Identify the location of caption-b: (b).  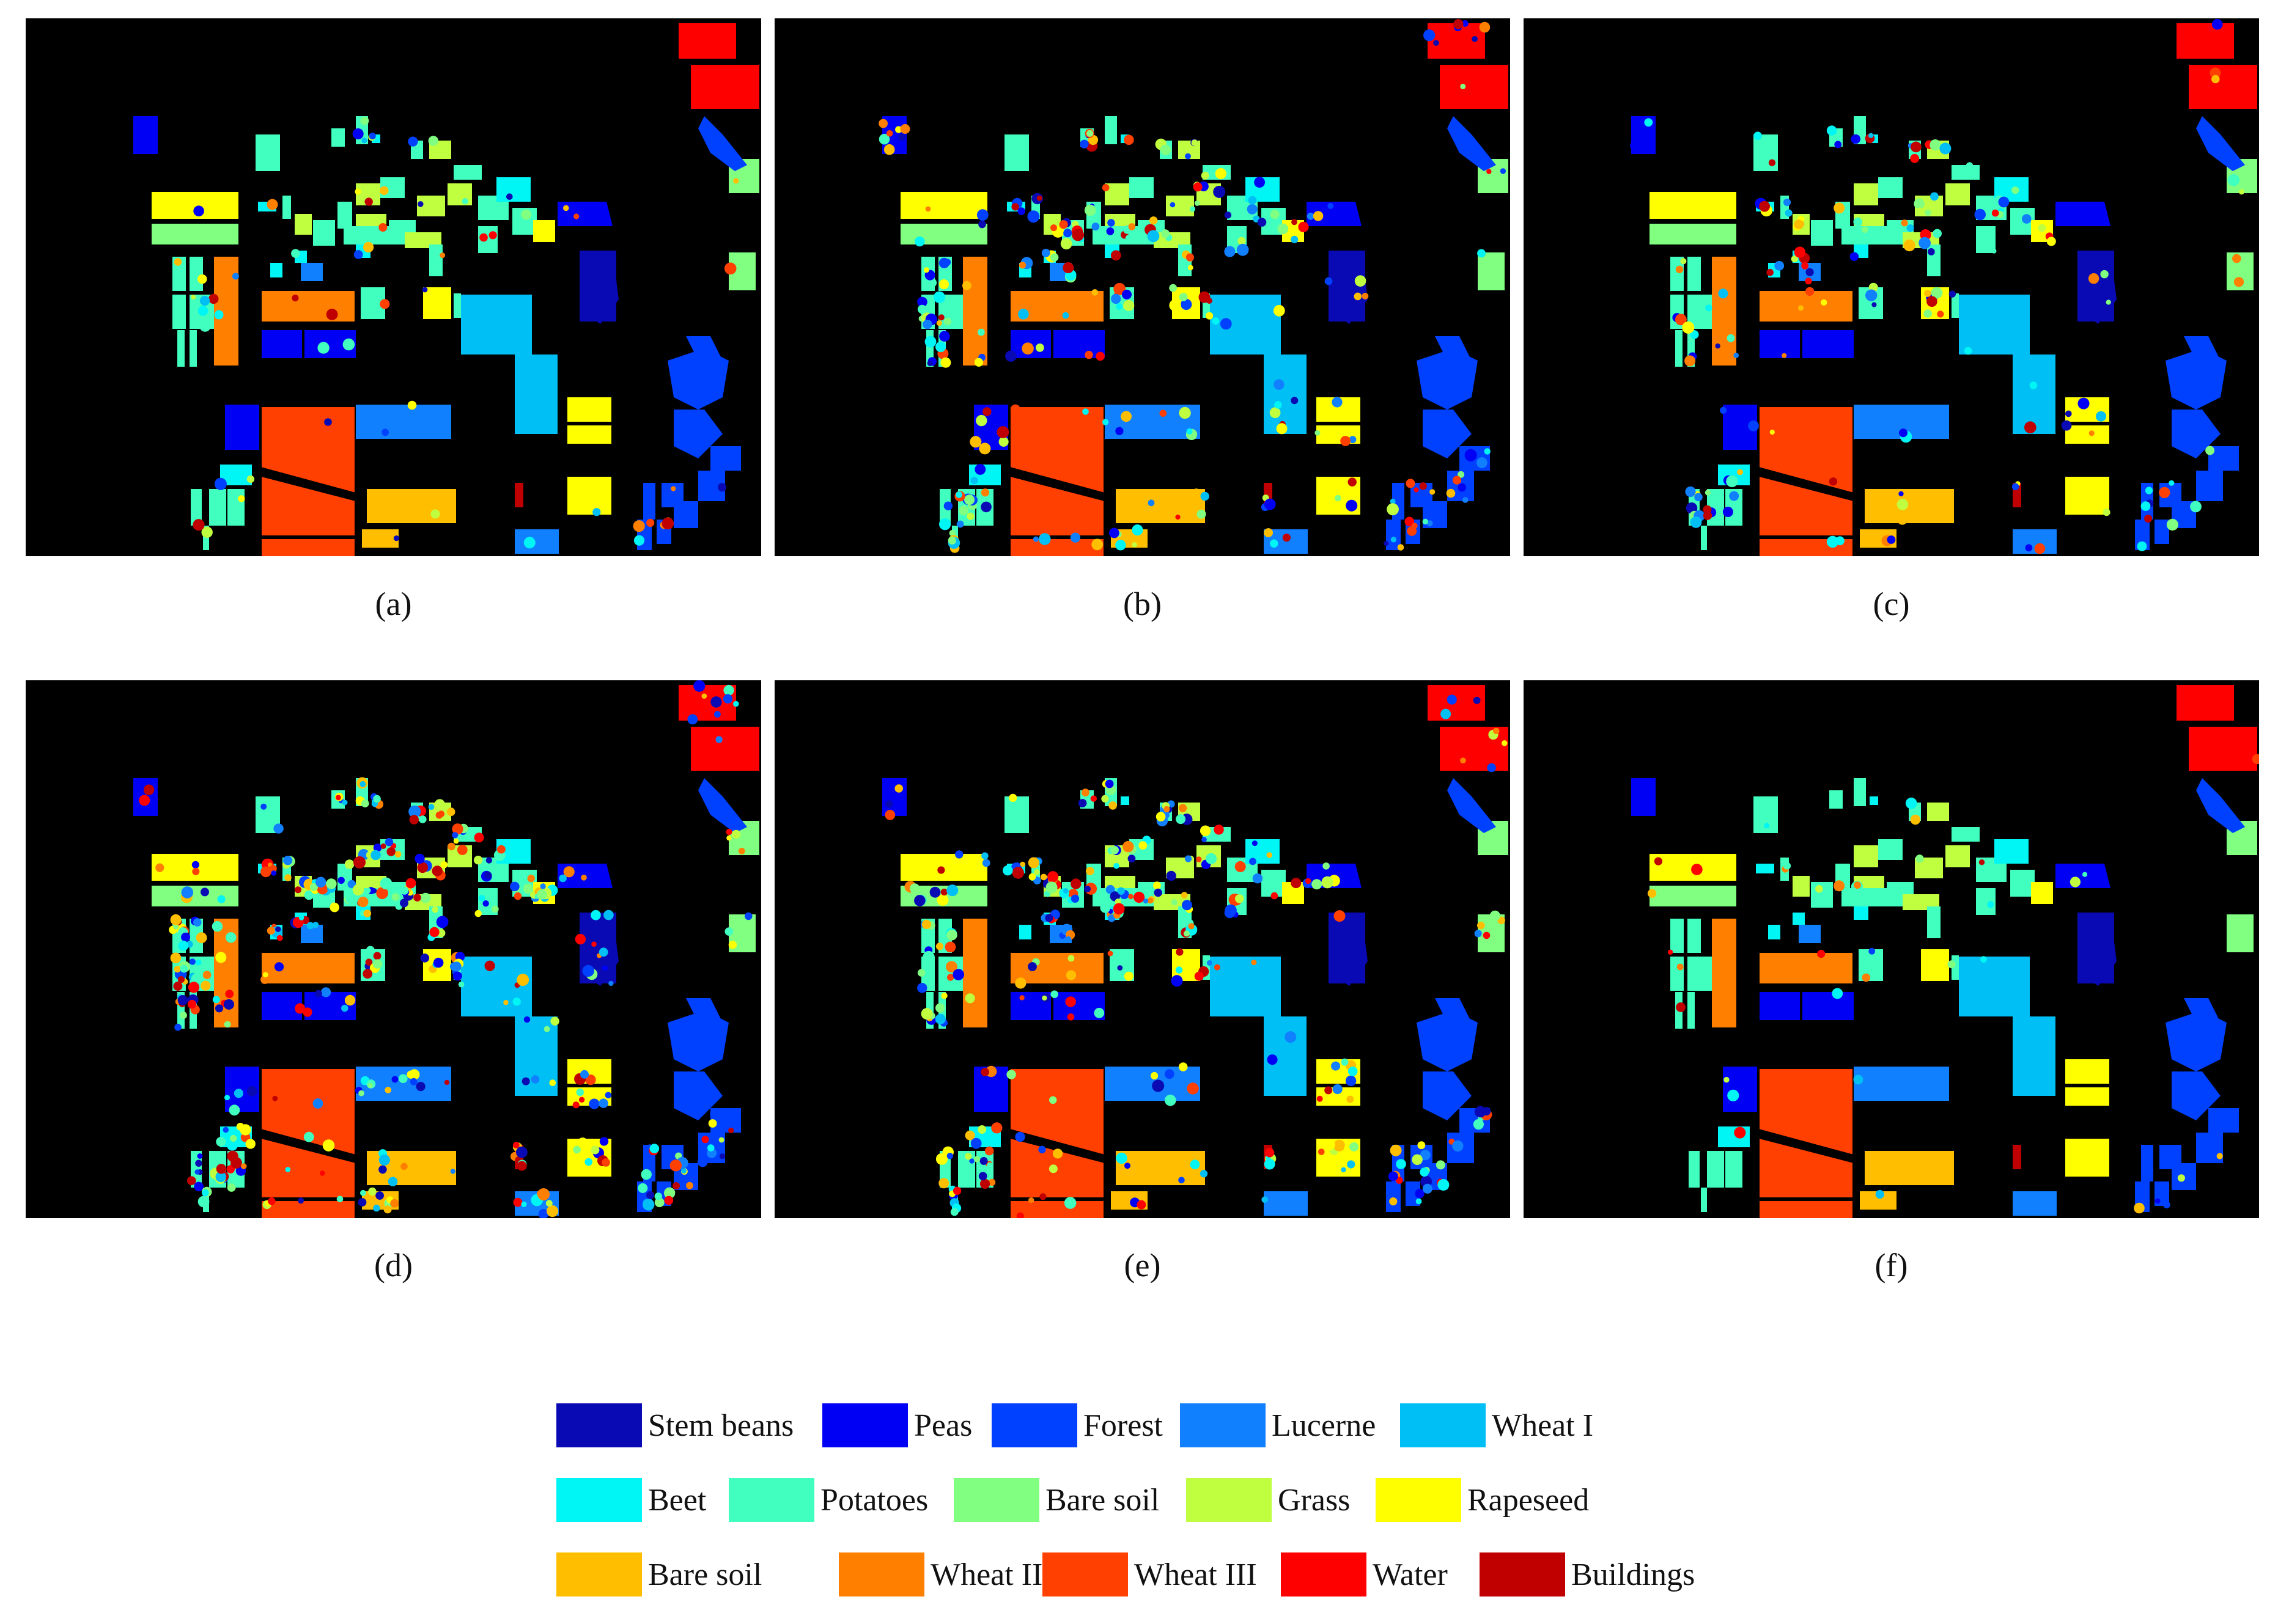
(1143, 604).